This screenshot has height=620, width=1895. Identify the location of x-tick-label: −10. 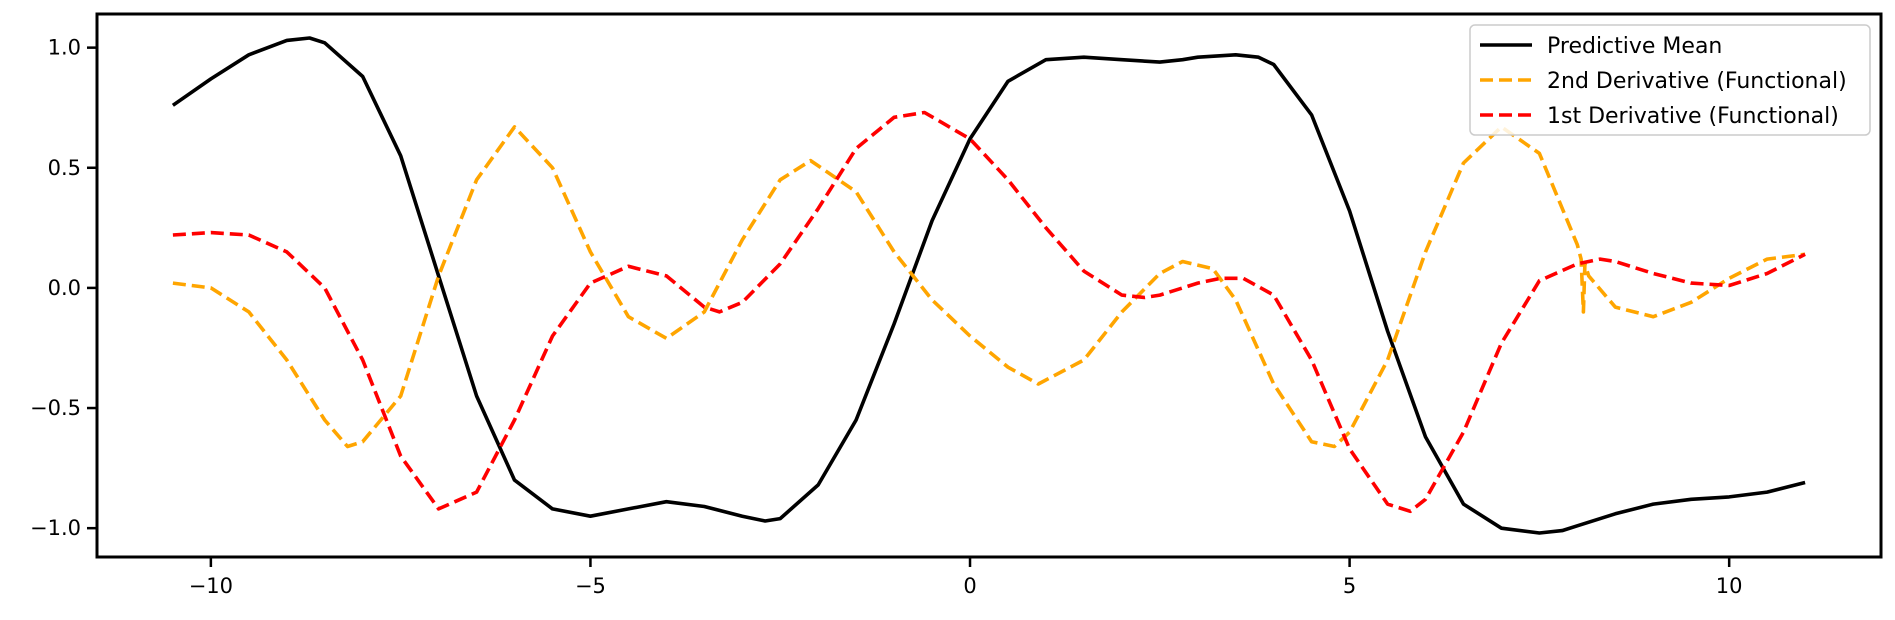
(211, 586).